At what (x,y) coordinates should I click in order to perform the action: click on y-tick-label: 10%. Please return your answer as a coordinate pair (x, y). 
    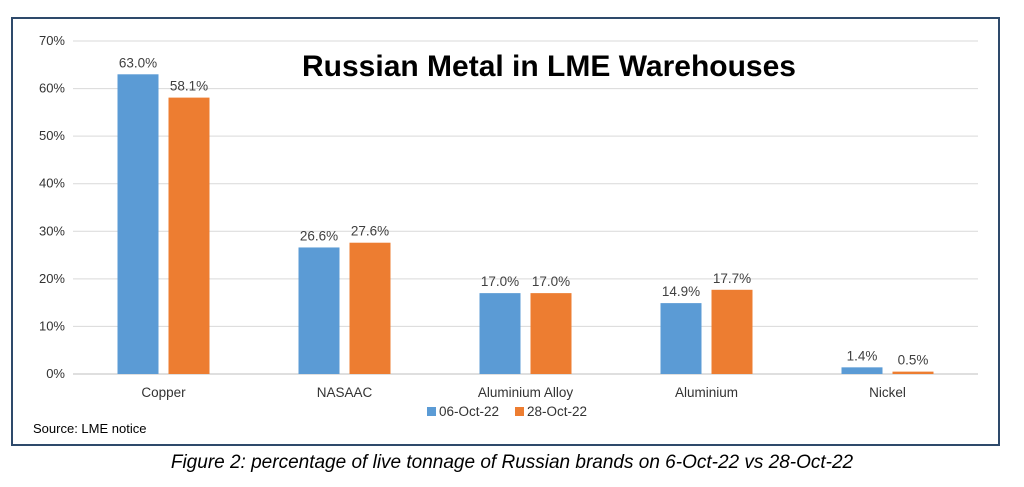
    Looking at the image, I should click on (52, 325).